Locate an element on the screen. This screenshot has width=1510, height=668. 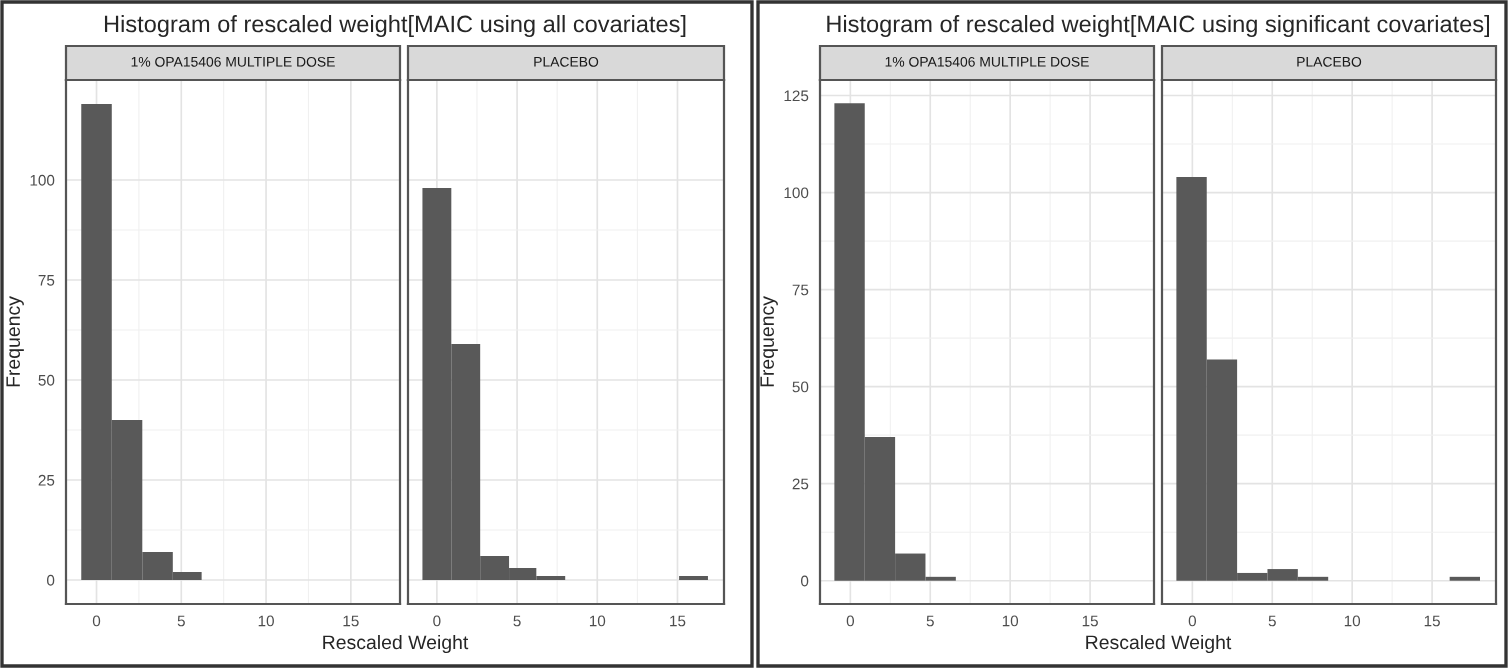
chart-title: Histogram of rescaled weight[MAIC using all covariates] is located at coordinates (395, 26).